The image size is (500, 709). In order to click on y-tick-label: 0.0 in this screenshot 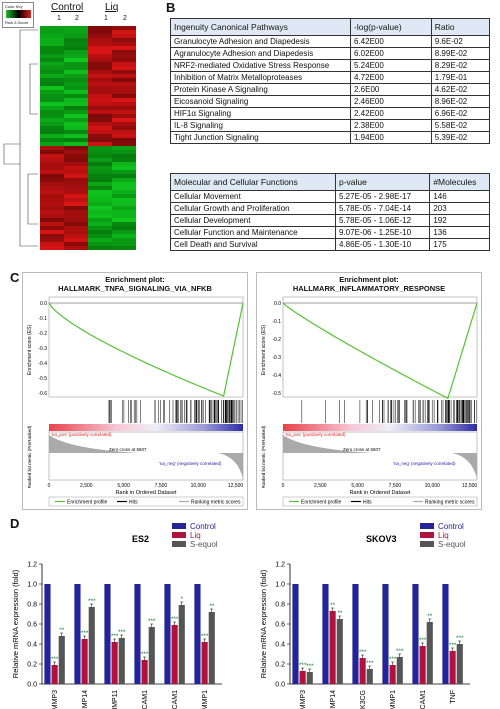, I will do `click(280, 685)`.